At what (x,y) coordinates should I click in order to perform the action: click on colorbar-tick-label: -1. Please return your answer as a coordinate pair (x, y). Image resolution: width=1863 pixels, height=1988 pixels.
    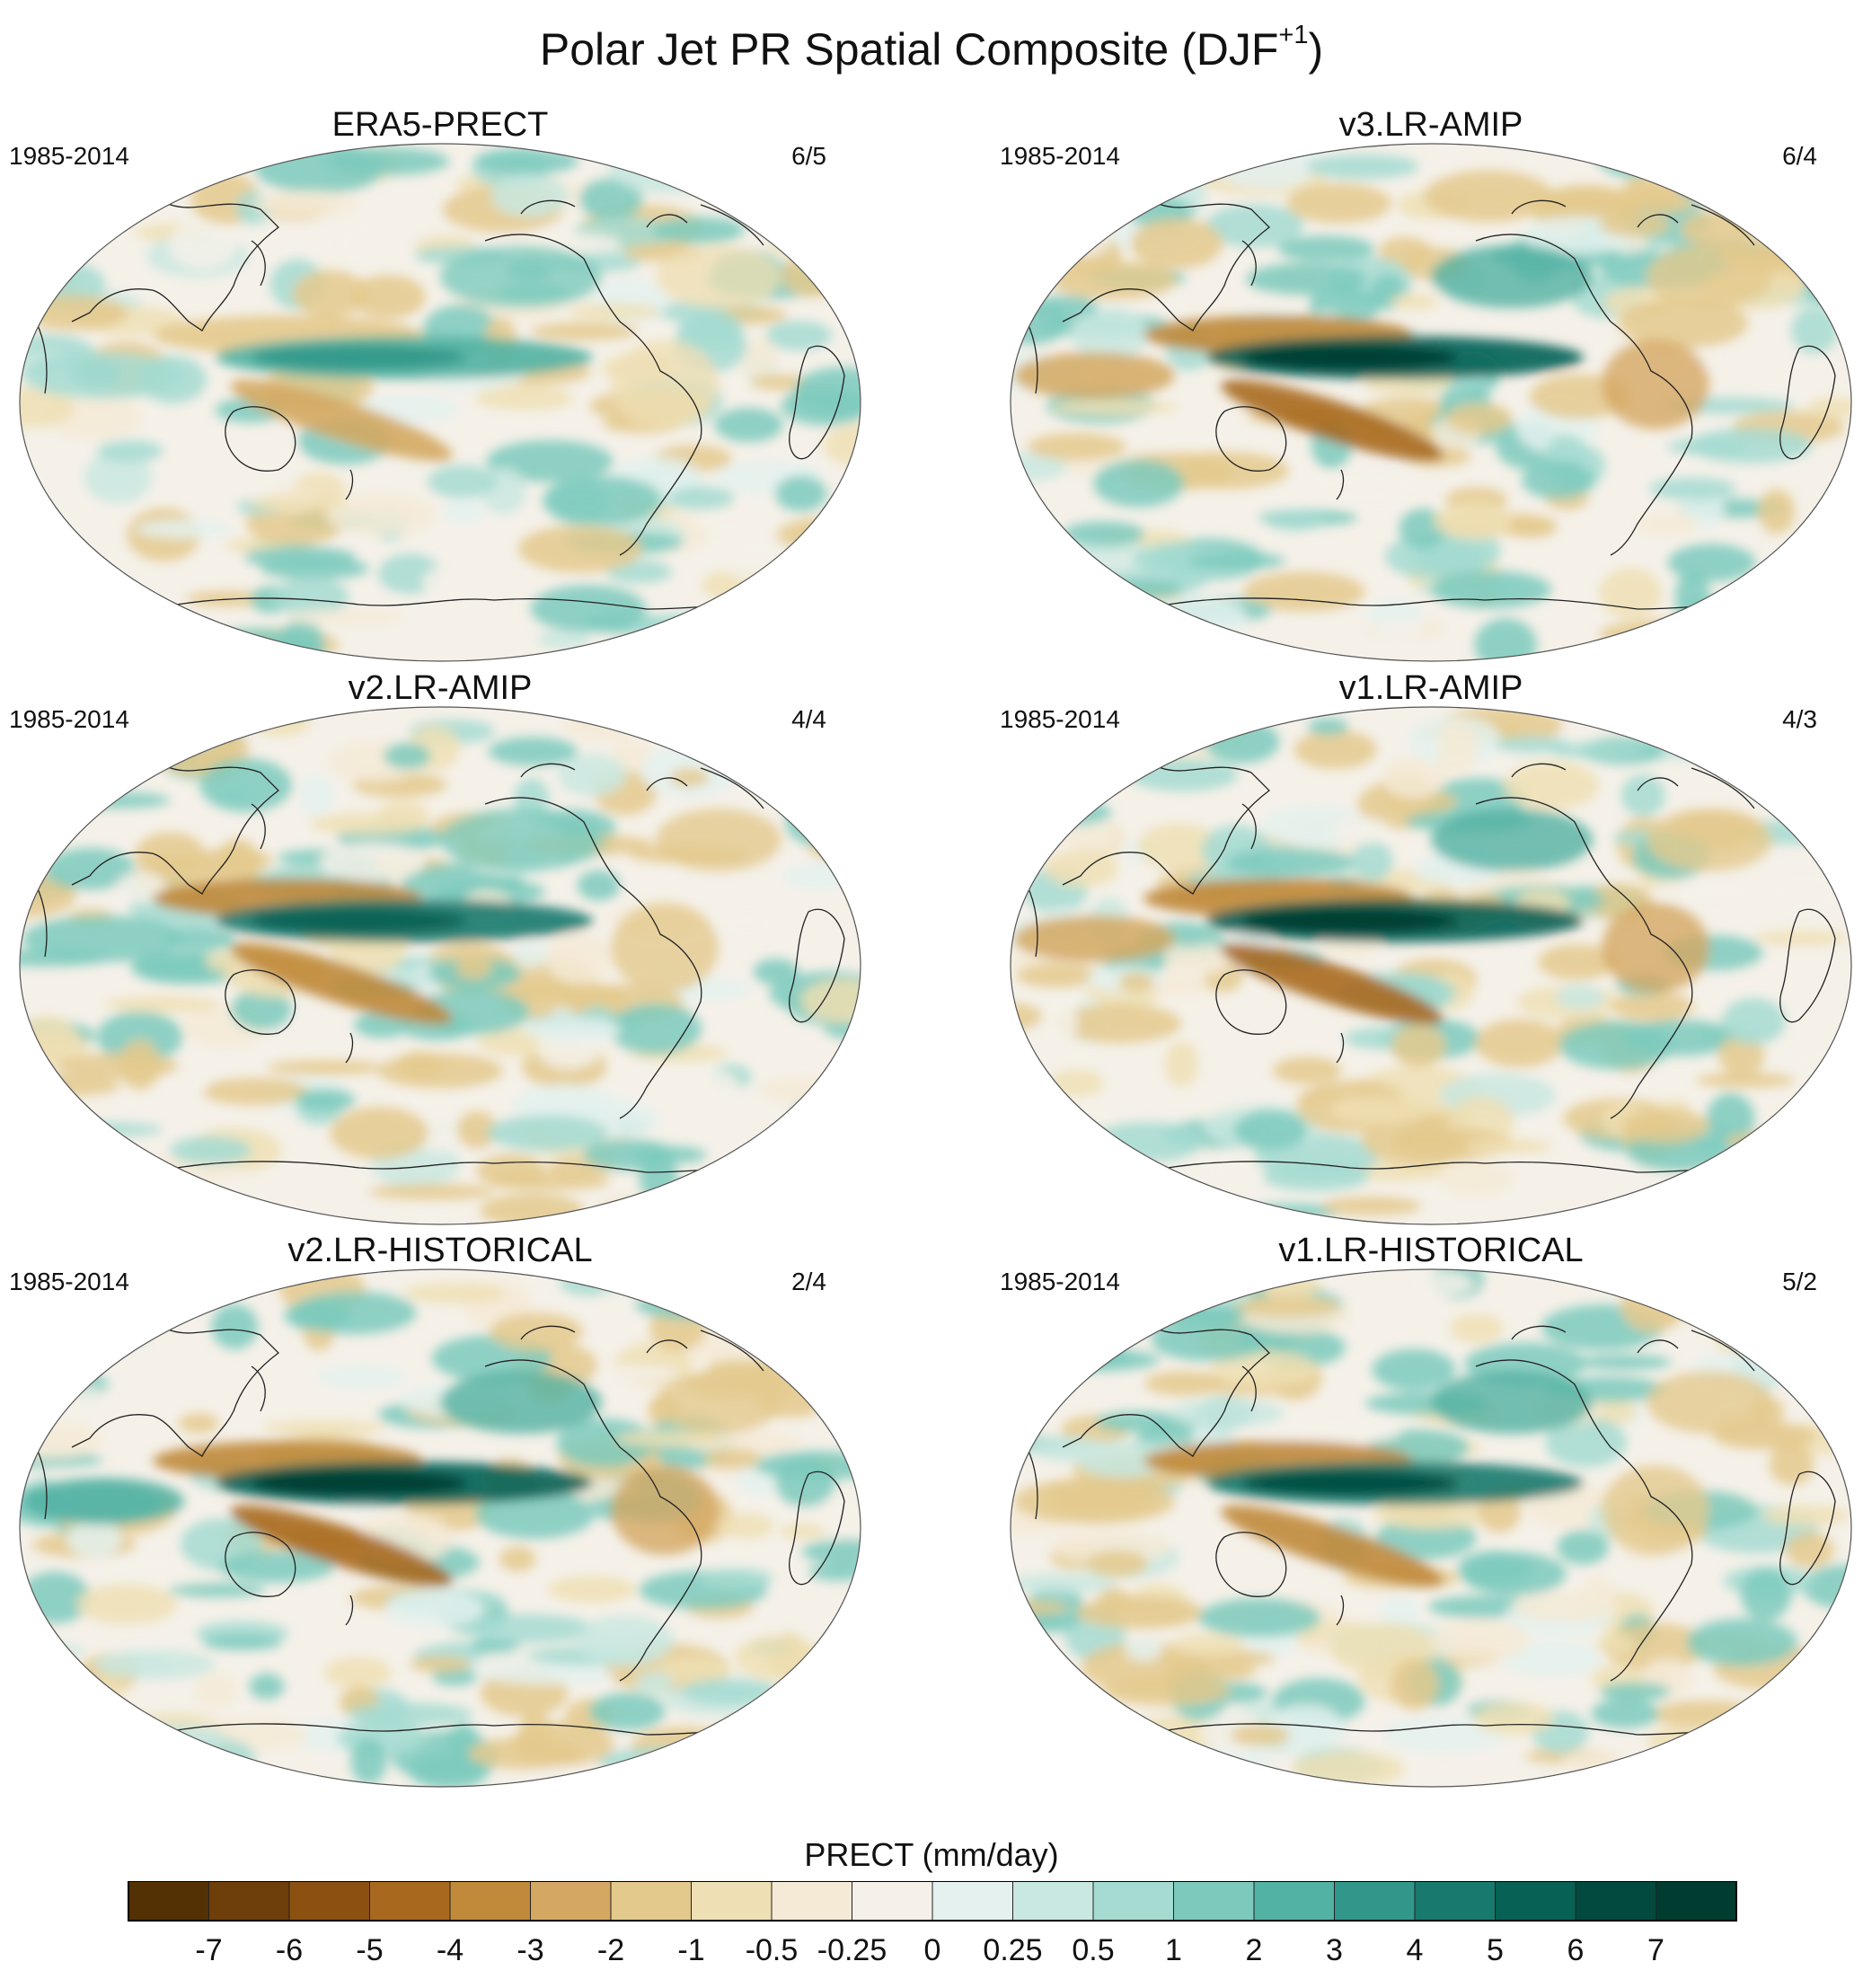
    Looking at the image, I should click on (690, 1950).